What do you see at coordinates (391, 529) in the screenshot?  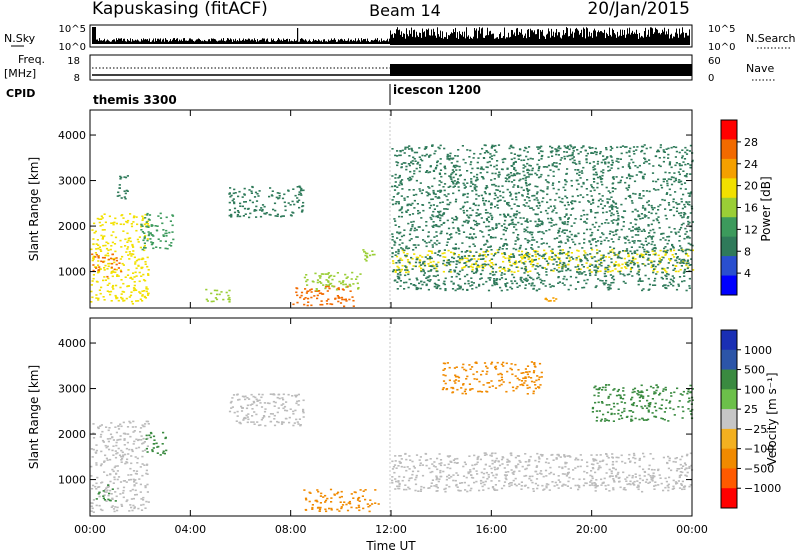 I see `x-tick-label: 12:00` at bounding box center [391, 529].